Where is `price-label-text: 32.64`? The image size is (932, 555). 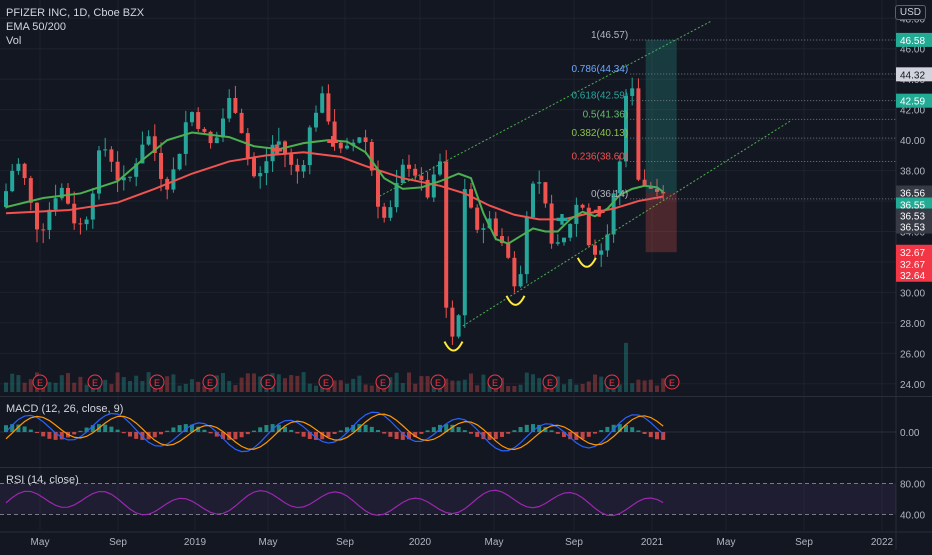 price-label-text: 32.64 is located at coordinates (912, 276).